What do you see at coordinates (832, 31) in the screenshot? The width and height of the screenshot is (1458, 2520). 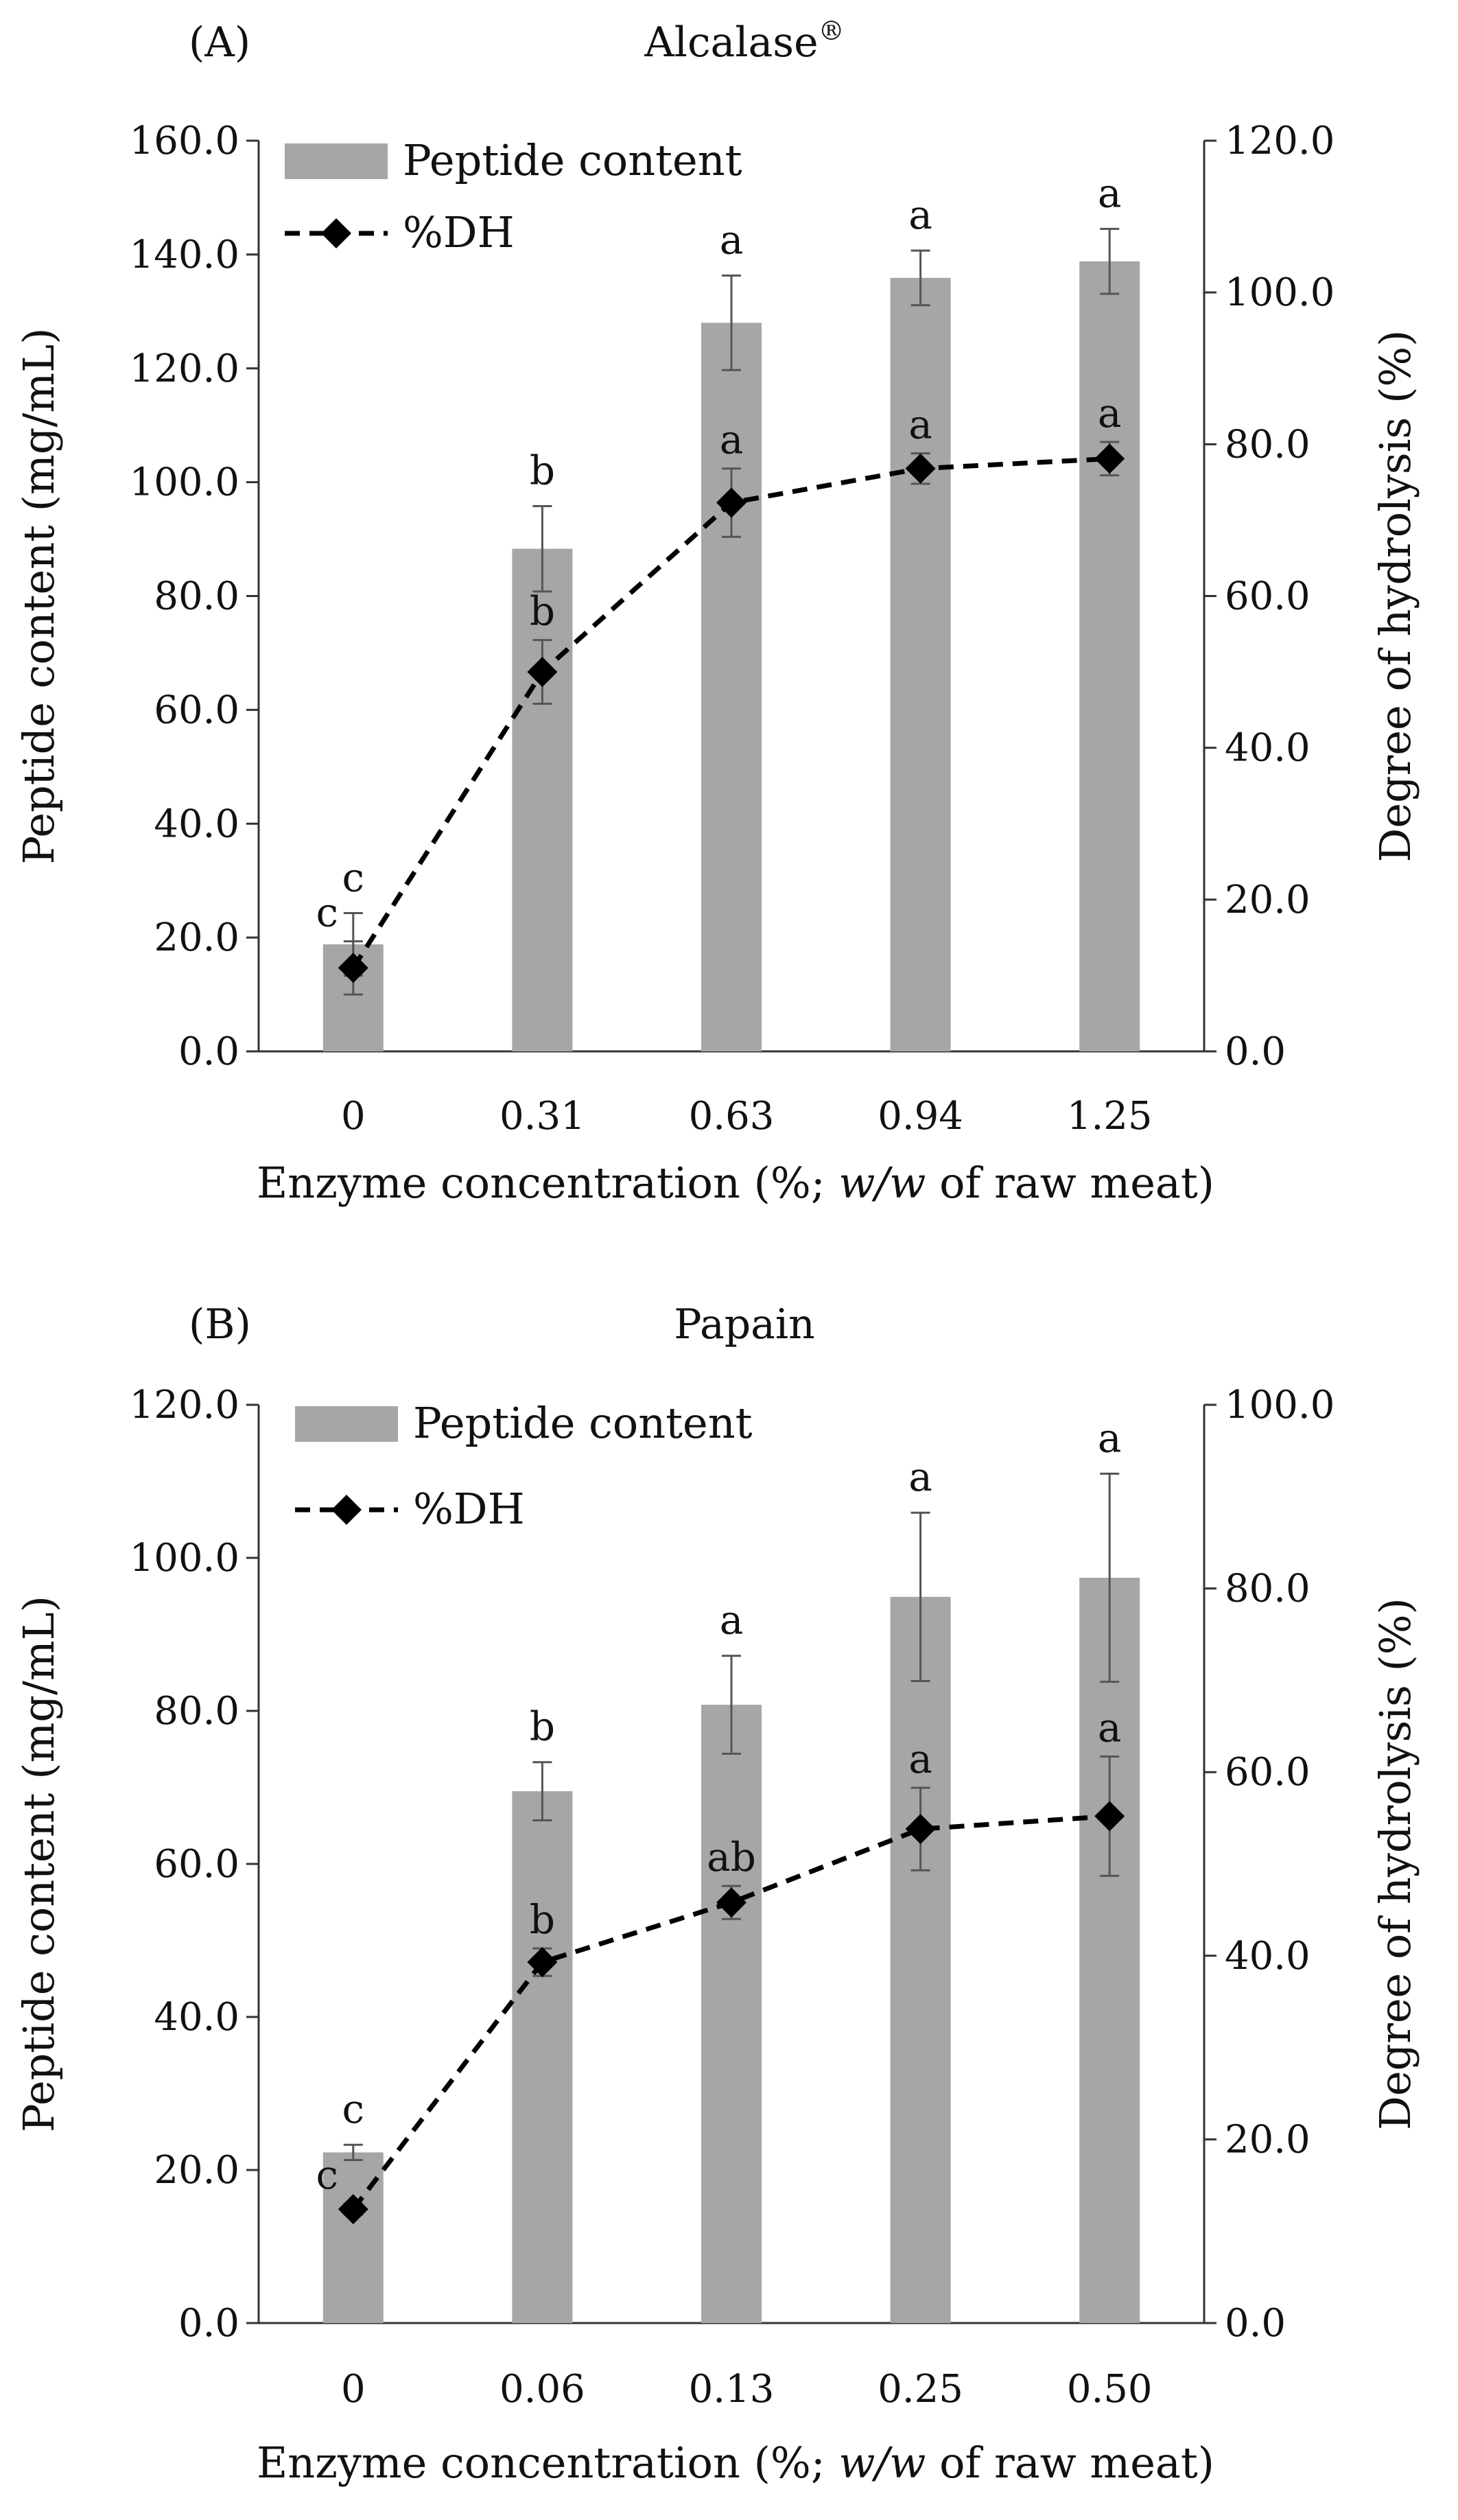 I see `registered-mark: ®` at bounding box center [832, 31].